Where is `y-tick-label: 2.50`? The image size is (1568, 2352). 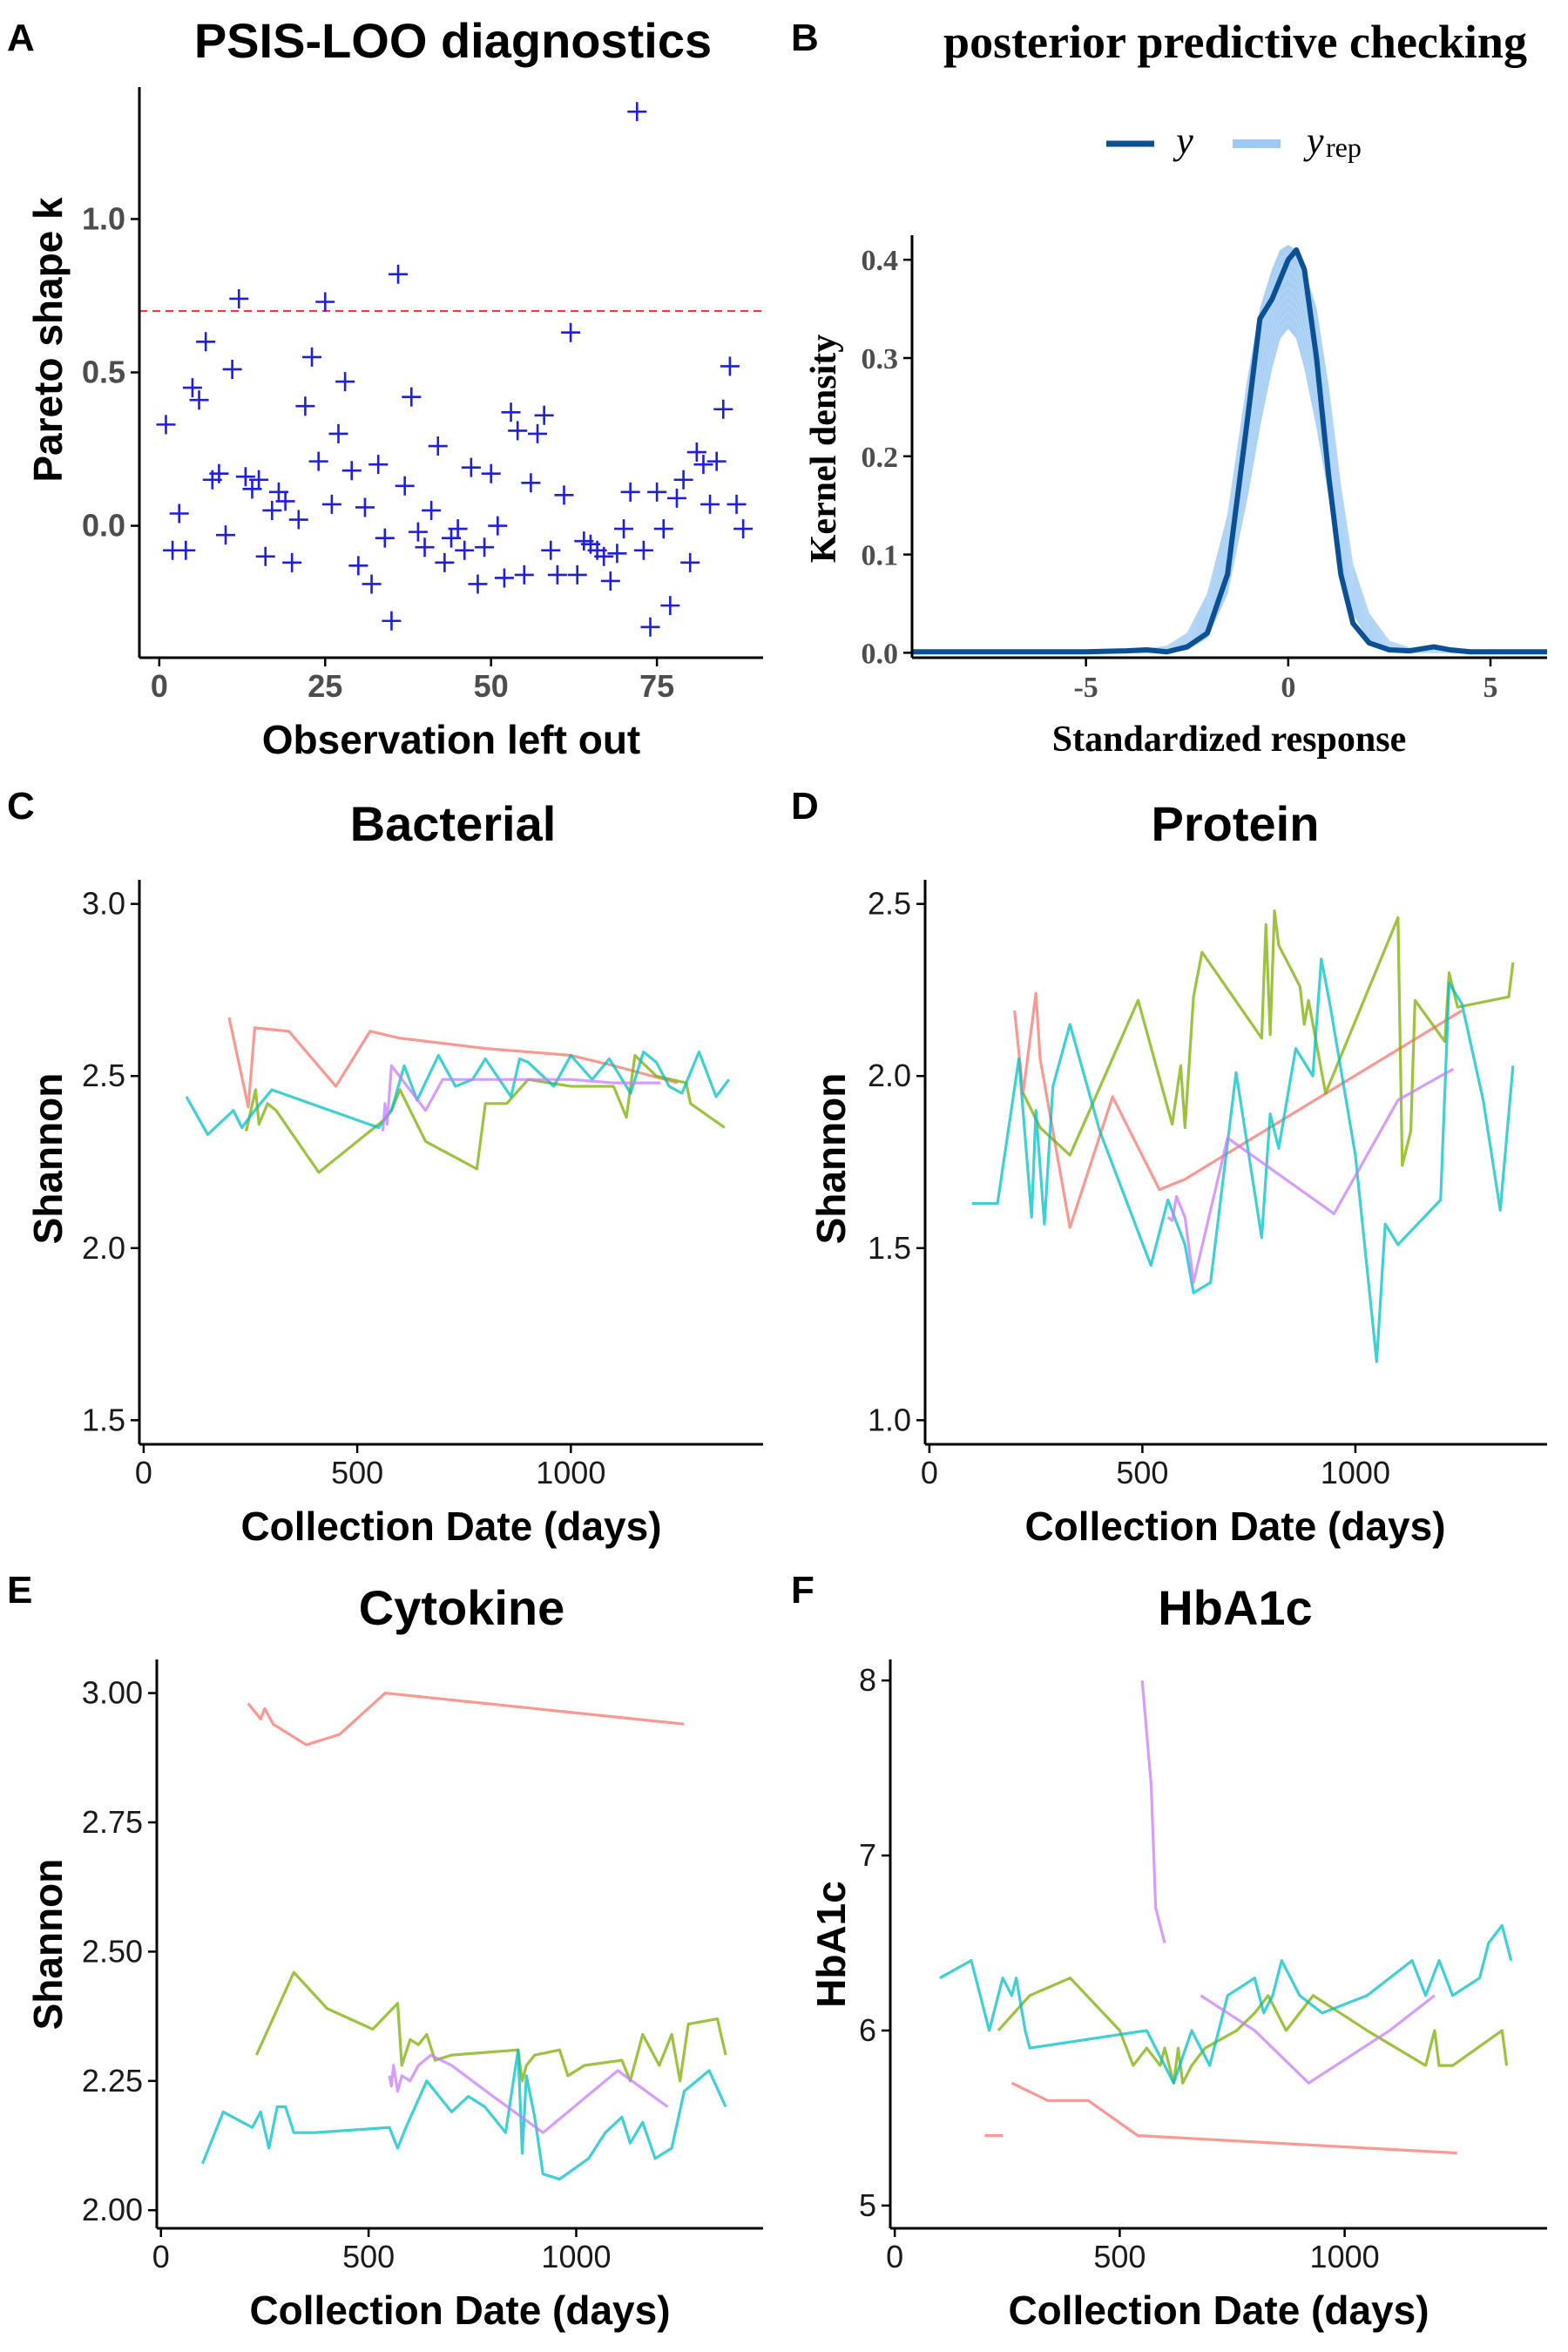 y-tick-label: 2.50 is located at coordinates (113, 1951).